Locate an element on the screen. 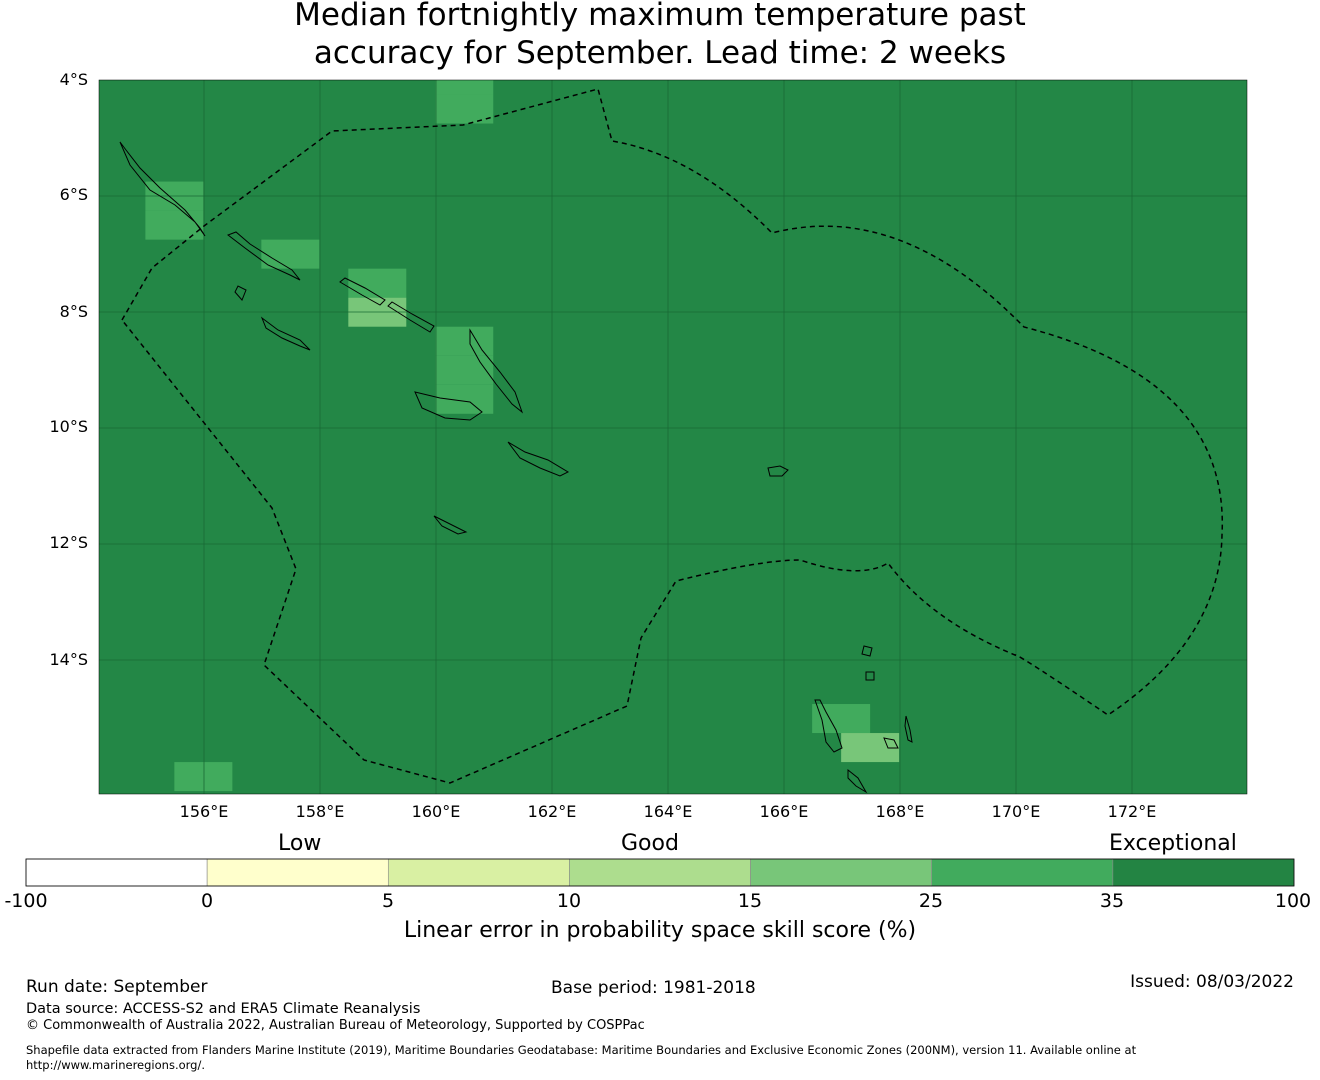 The image size is (1320, 1080). shapefile-url: http://www.marineregions.org/. is located at coordinates (115, 1065).